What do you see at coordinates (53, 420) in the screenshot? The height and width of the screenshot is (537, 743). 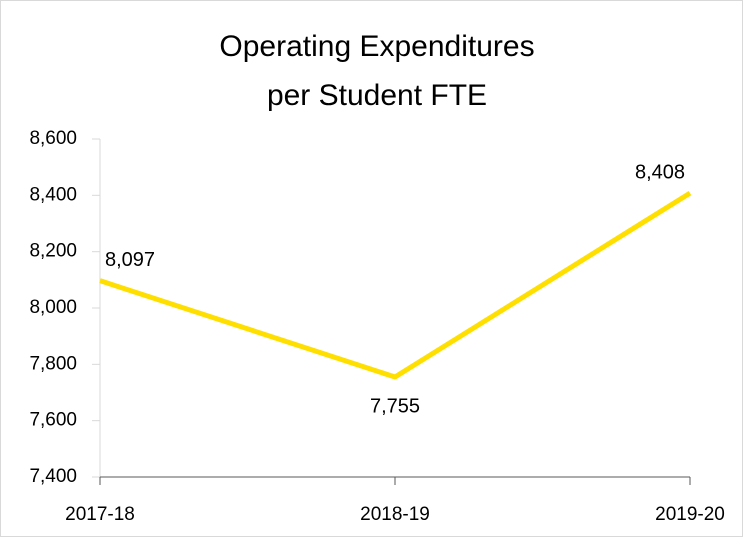 I see `y-tick-label: 7,600` at bounding box center [53, 420].